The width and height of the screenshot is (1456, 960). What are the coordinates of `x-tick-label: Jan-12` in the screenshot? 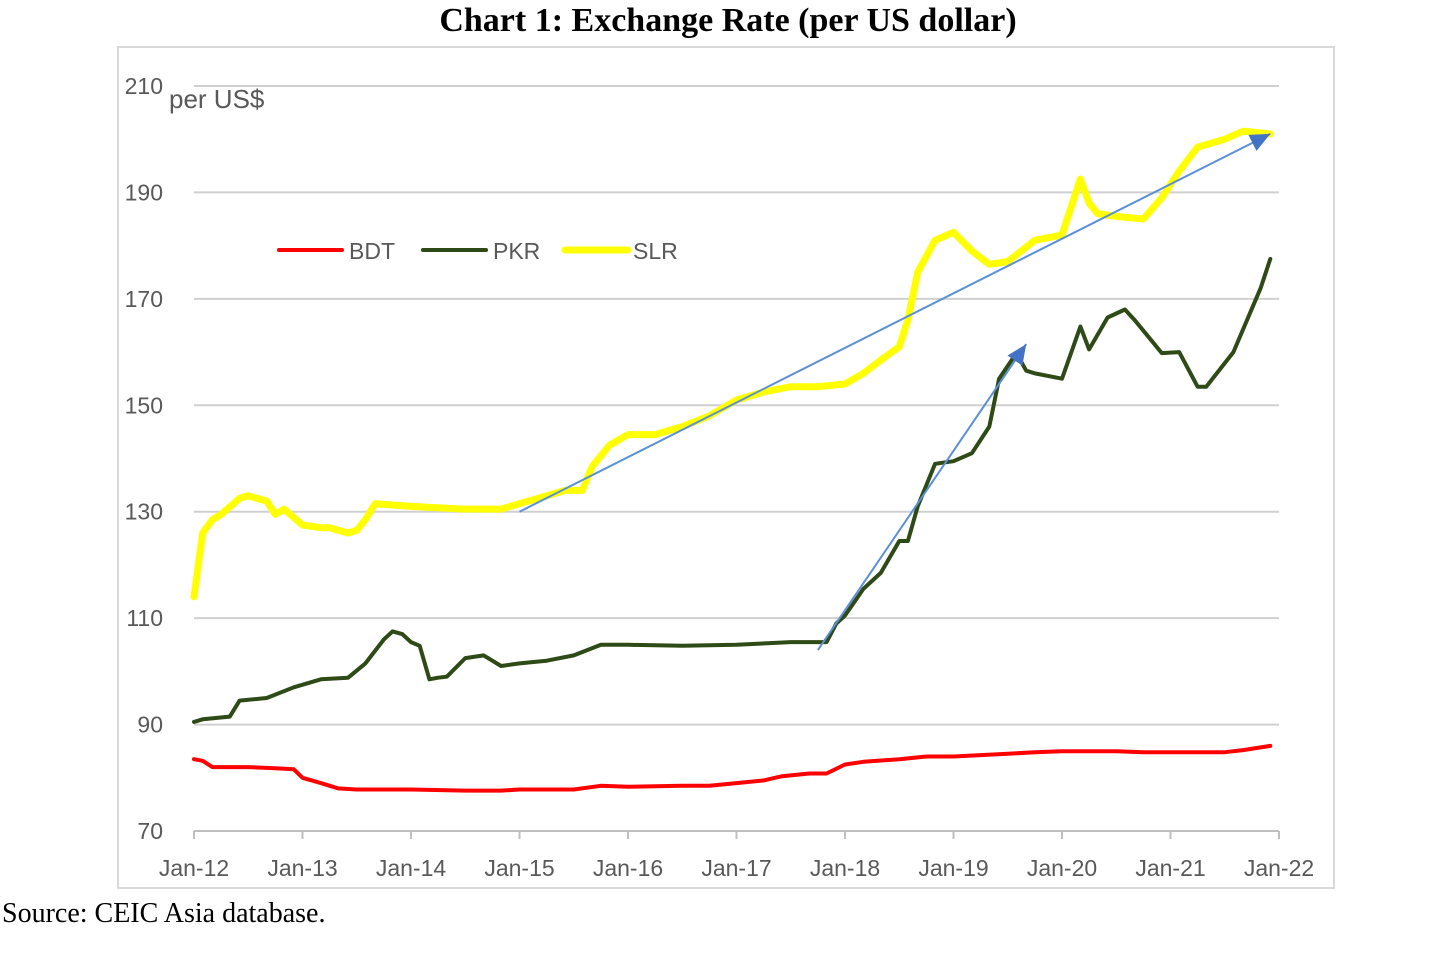 It's located at (194, 868).